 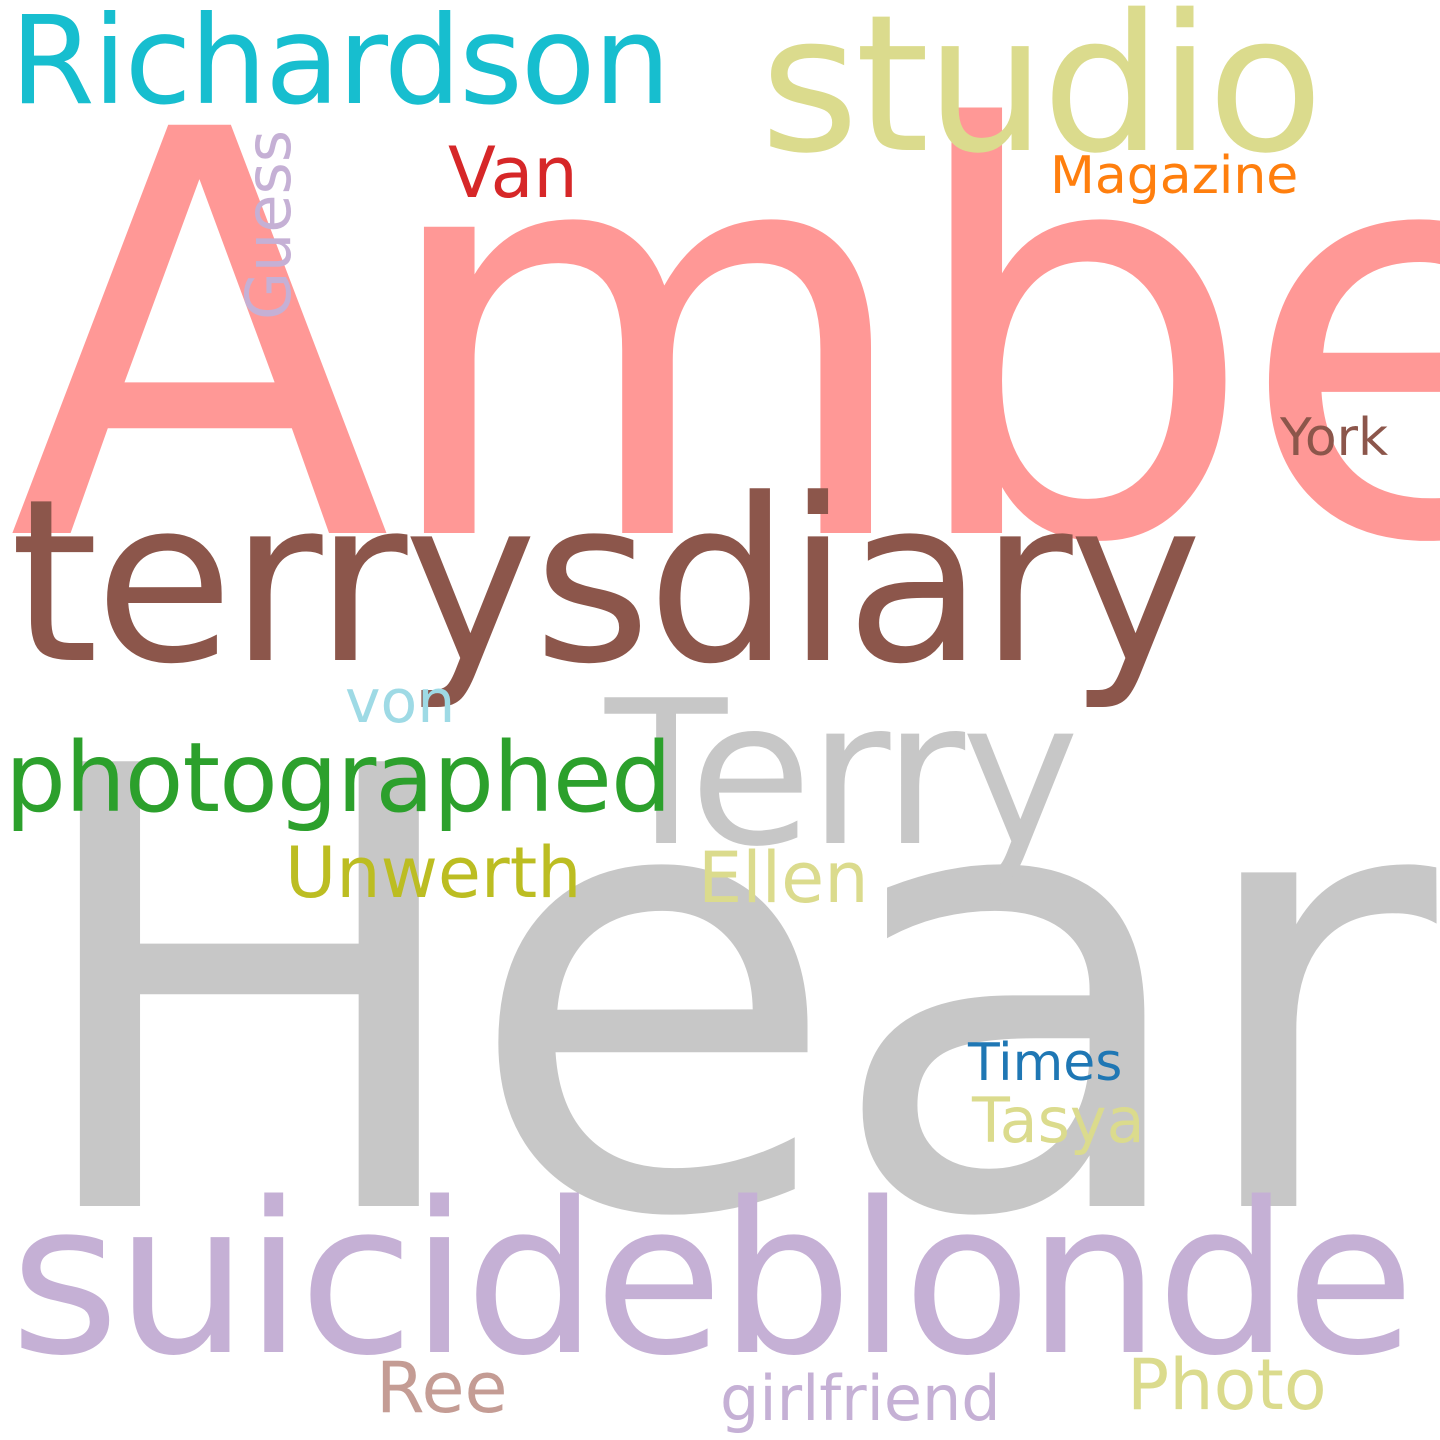 What do you see at coordinates (338, 778) in the screenshot?
I see `word-photographed: photographed` at bounding box center [338, 778].